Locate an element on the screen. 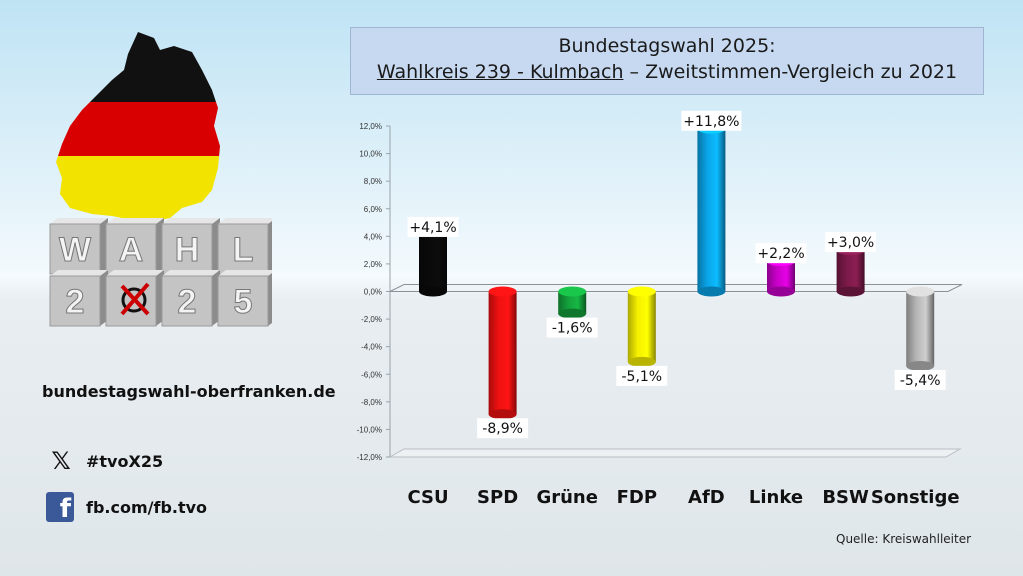 Image resolution: width=1023 pixels, height=576 pixels. logo-block: 2 is located at coordinates (190, 298).